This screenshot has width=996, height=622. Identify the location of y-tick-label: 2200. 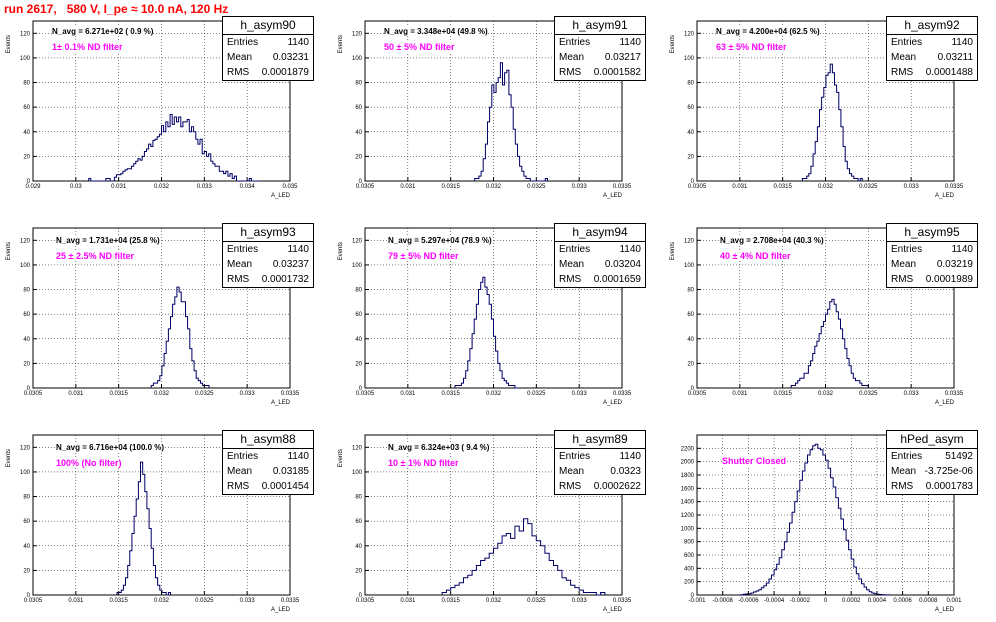
(688, 449).